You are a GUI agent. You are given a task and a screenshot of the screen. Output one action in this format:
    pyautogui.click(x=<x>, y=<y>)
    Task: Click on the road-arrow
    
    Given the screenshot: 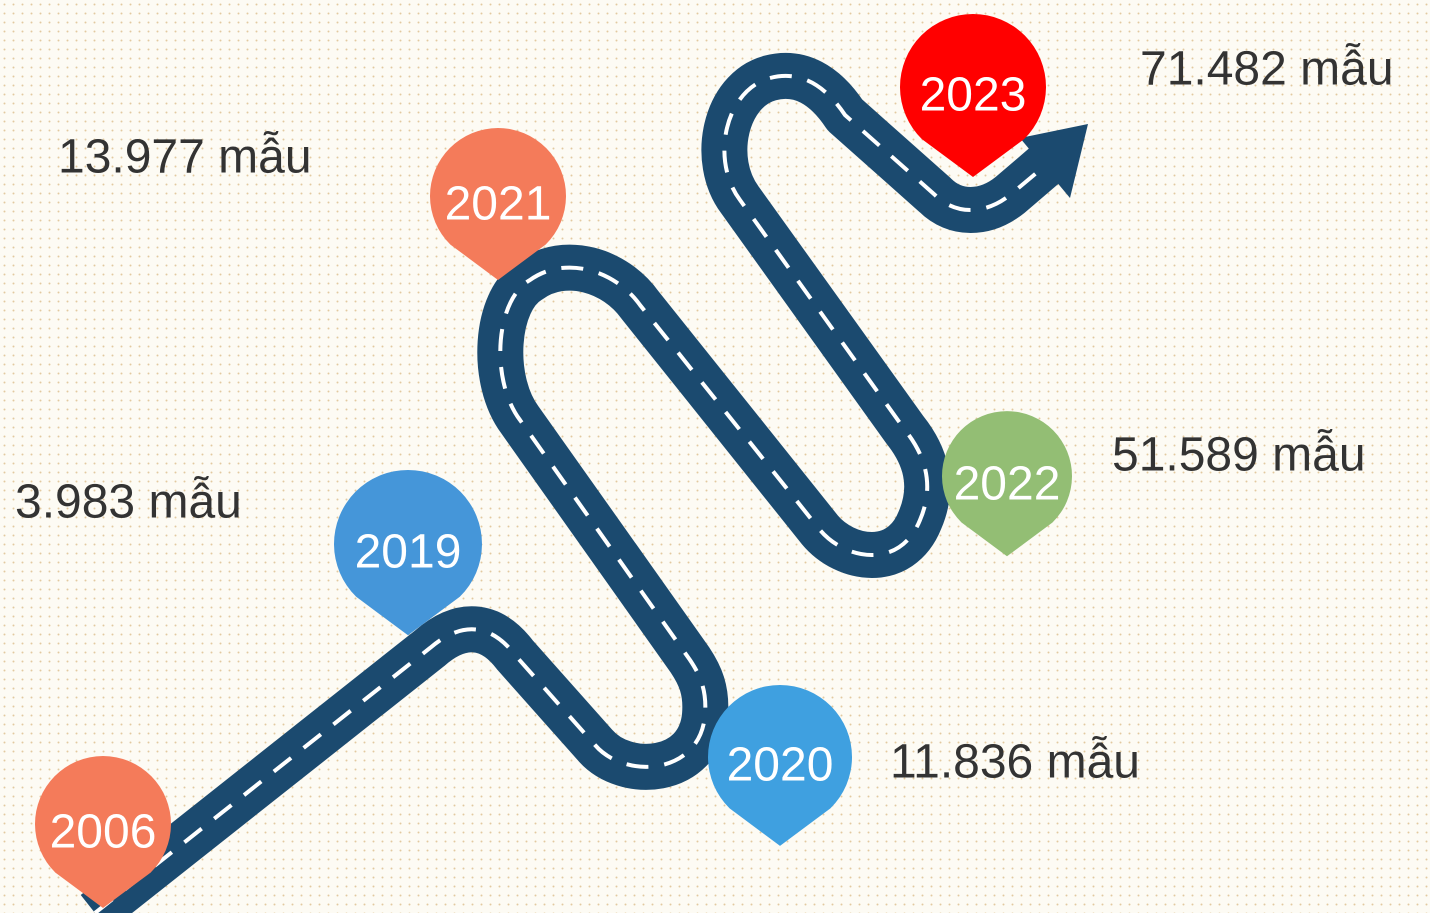 What is the action you would take?
    pyautogui.click(x=1054, y=161)
    